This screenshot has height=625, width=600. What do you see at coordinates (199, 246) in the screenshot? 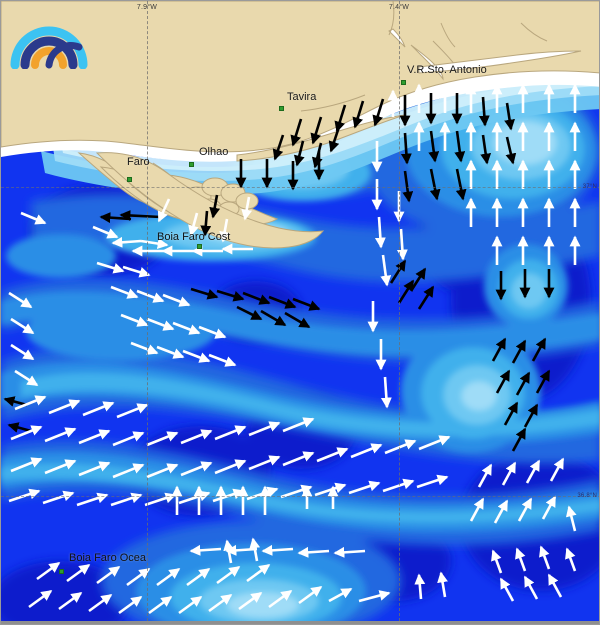
I see `buoy-marker-faro-costeira` at bounding box center [199, 246].